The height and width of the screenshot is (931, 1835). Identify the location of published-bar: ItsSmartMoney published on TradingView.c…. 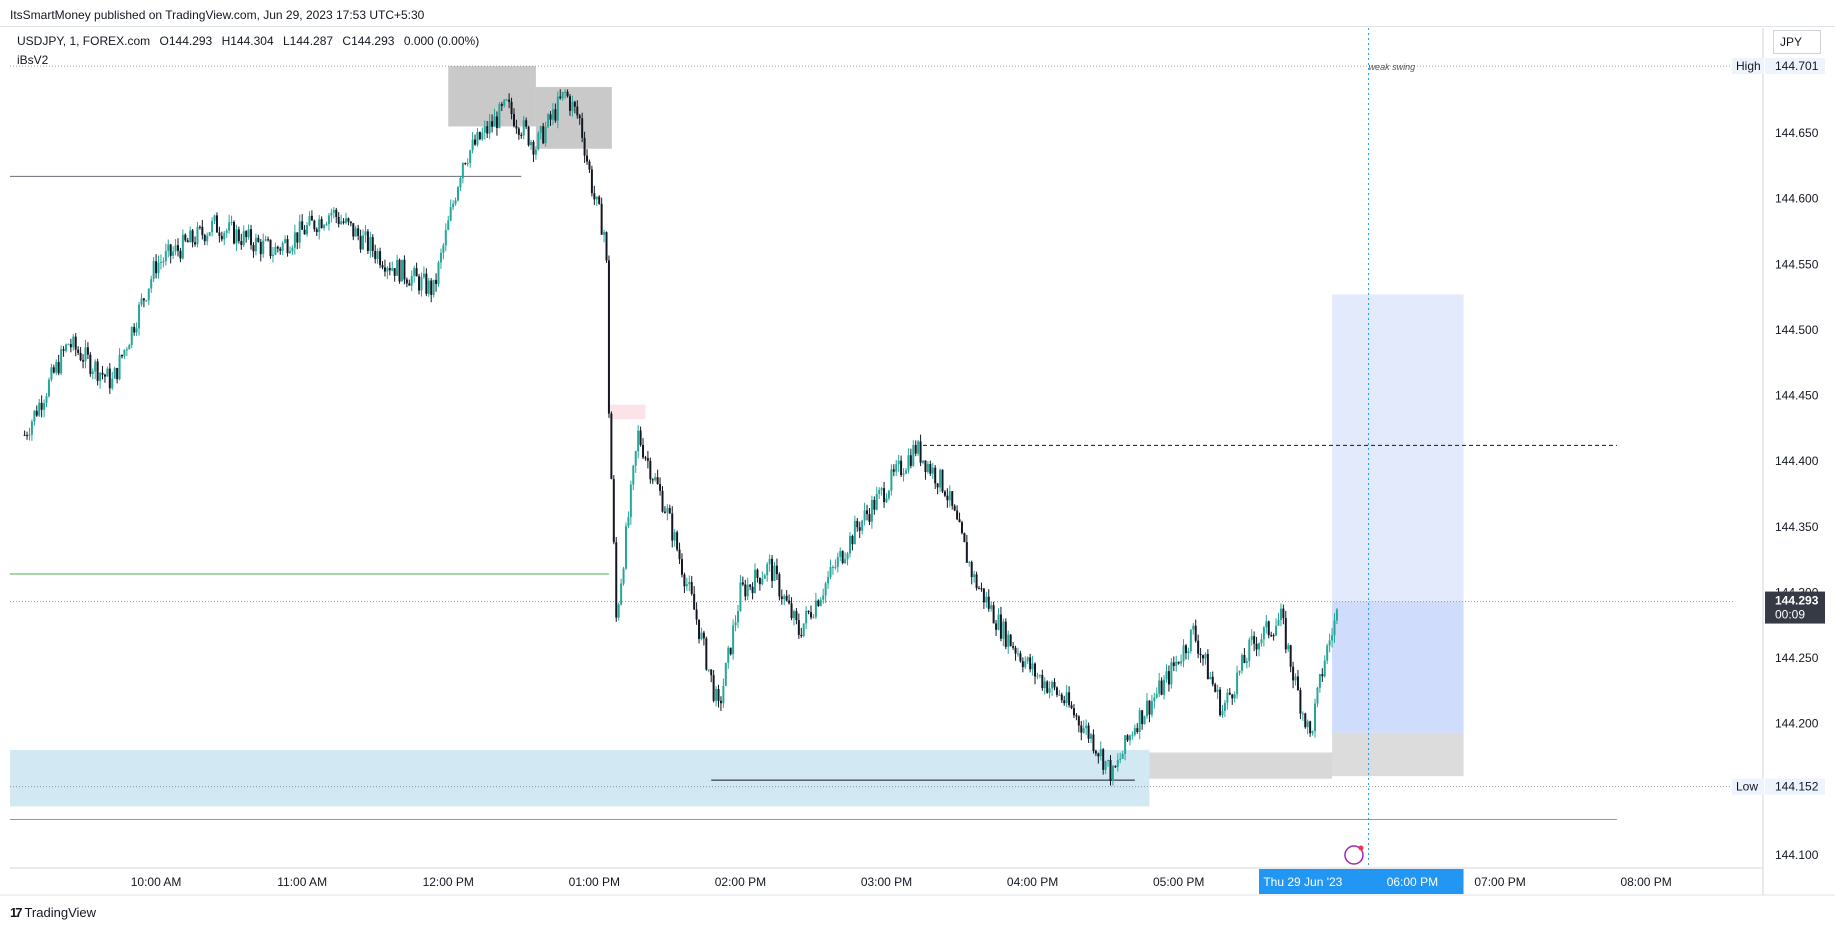
(917, 13).